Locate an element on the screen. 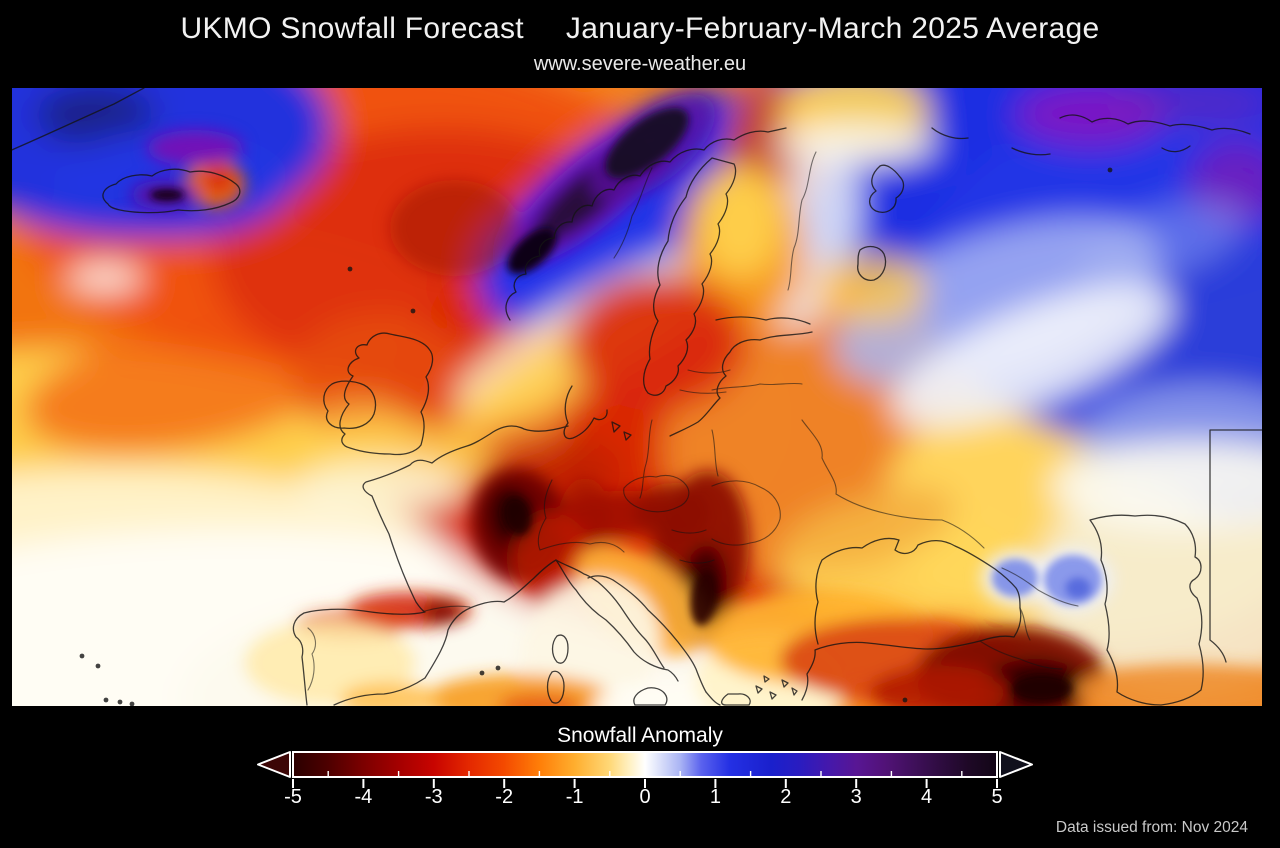  coastline-great-britain is located at coordinates (386, 394).